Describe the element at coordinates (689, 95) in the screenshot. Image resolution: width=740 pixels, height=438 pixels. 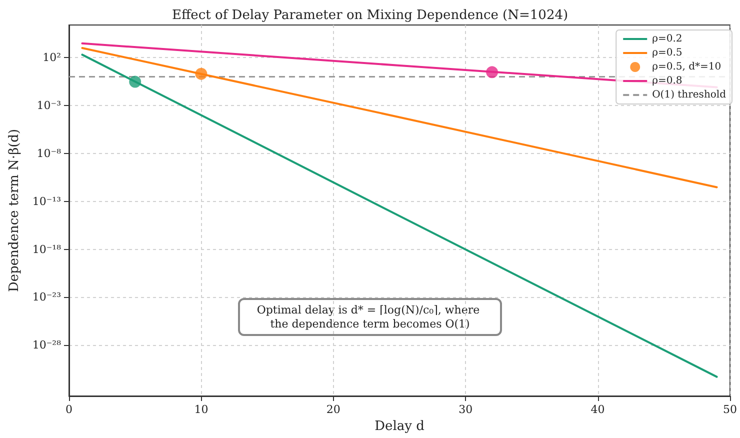
I see `legend-label: O(1) threshold` at that location.